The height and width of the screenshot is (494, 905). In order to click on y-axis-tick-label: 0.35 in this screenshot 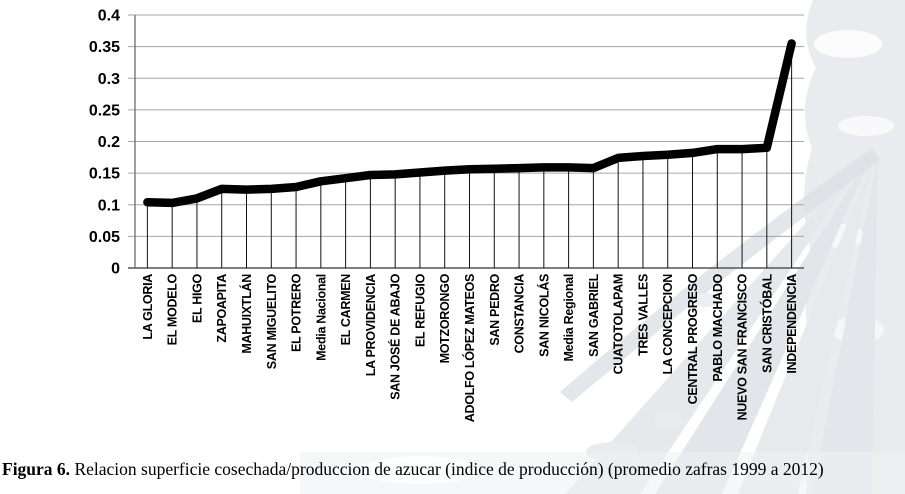, I will do `click(104, 47)`.